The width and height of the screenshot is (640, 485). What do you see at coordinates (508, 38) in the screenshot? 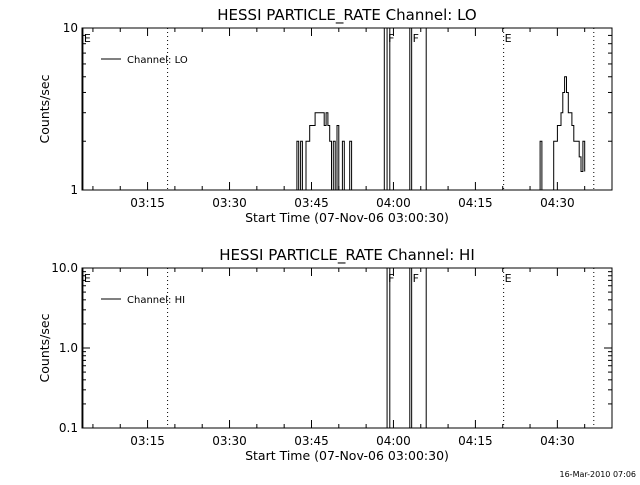
I see `panel-1-event-marker-label-5: E` at bounding box center [508, 38].